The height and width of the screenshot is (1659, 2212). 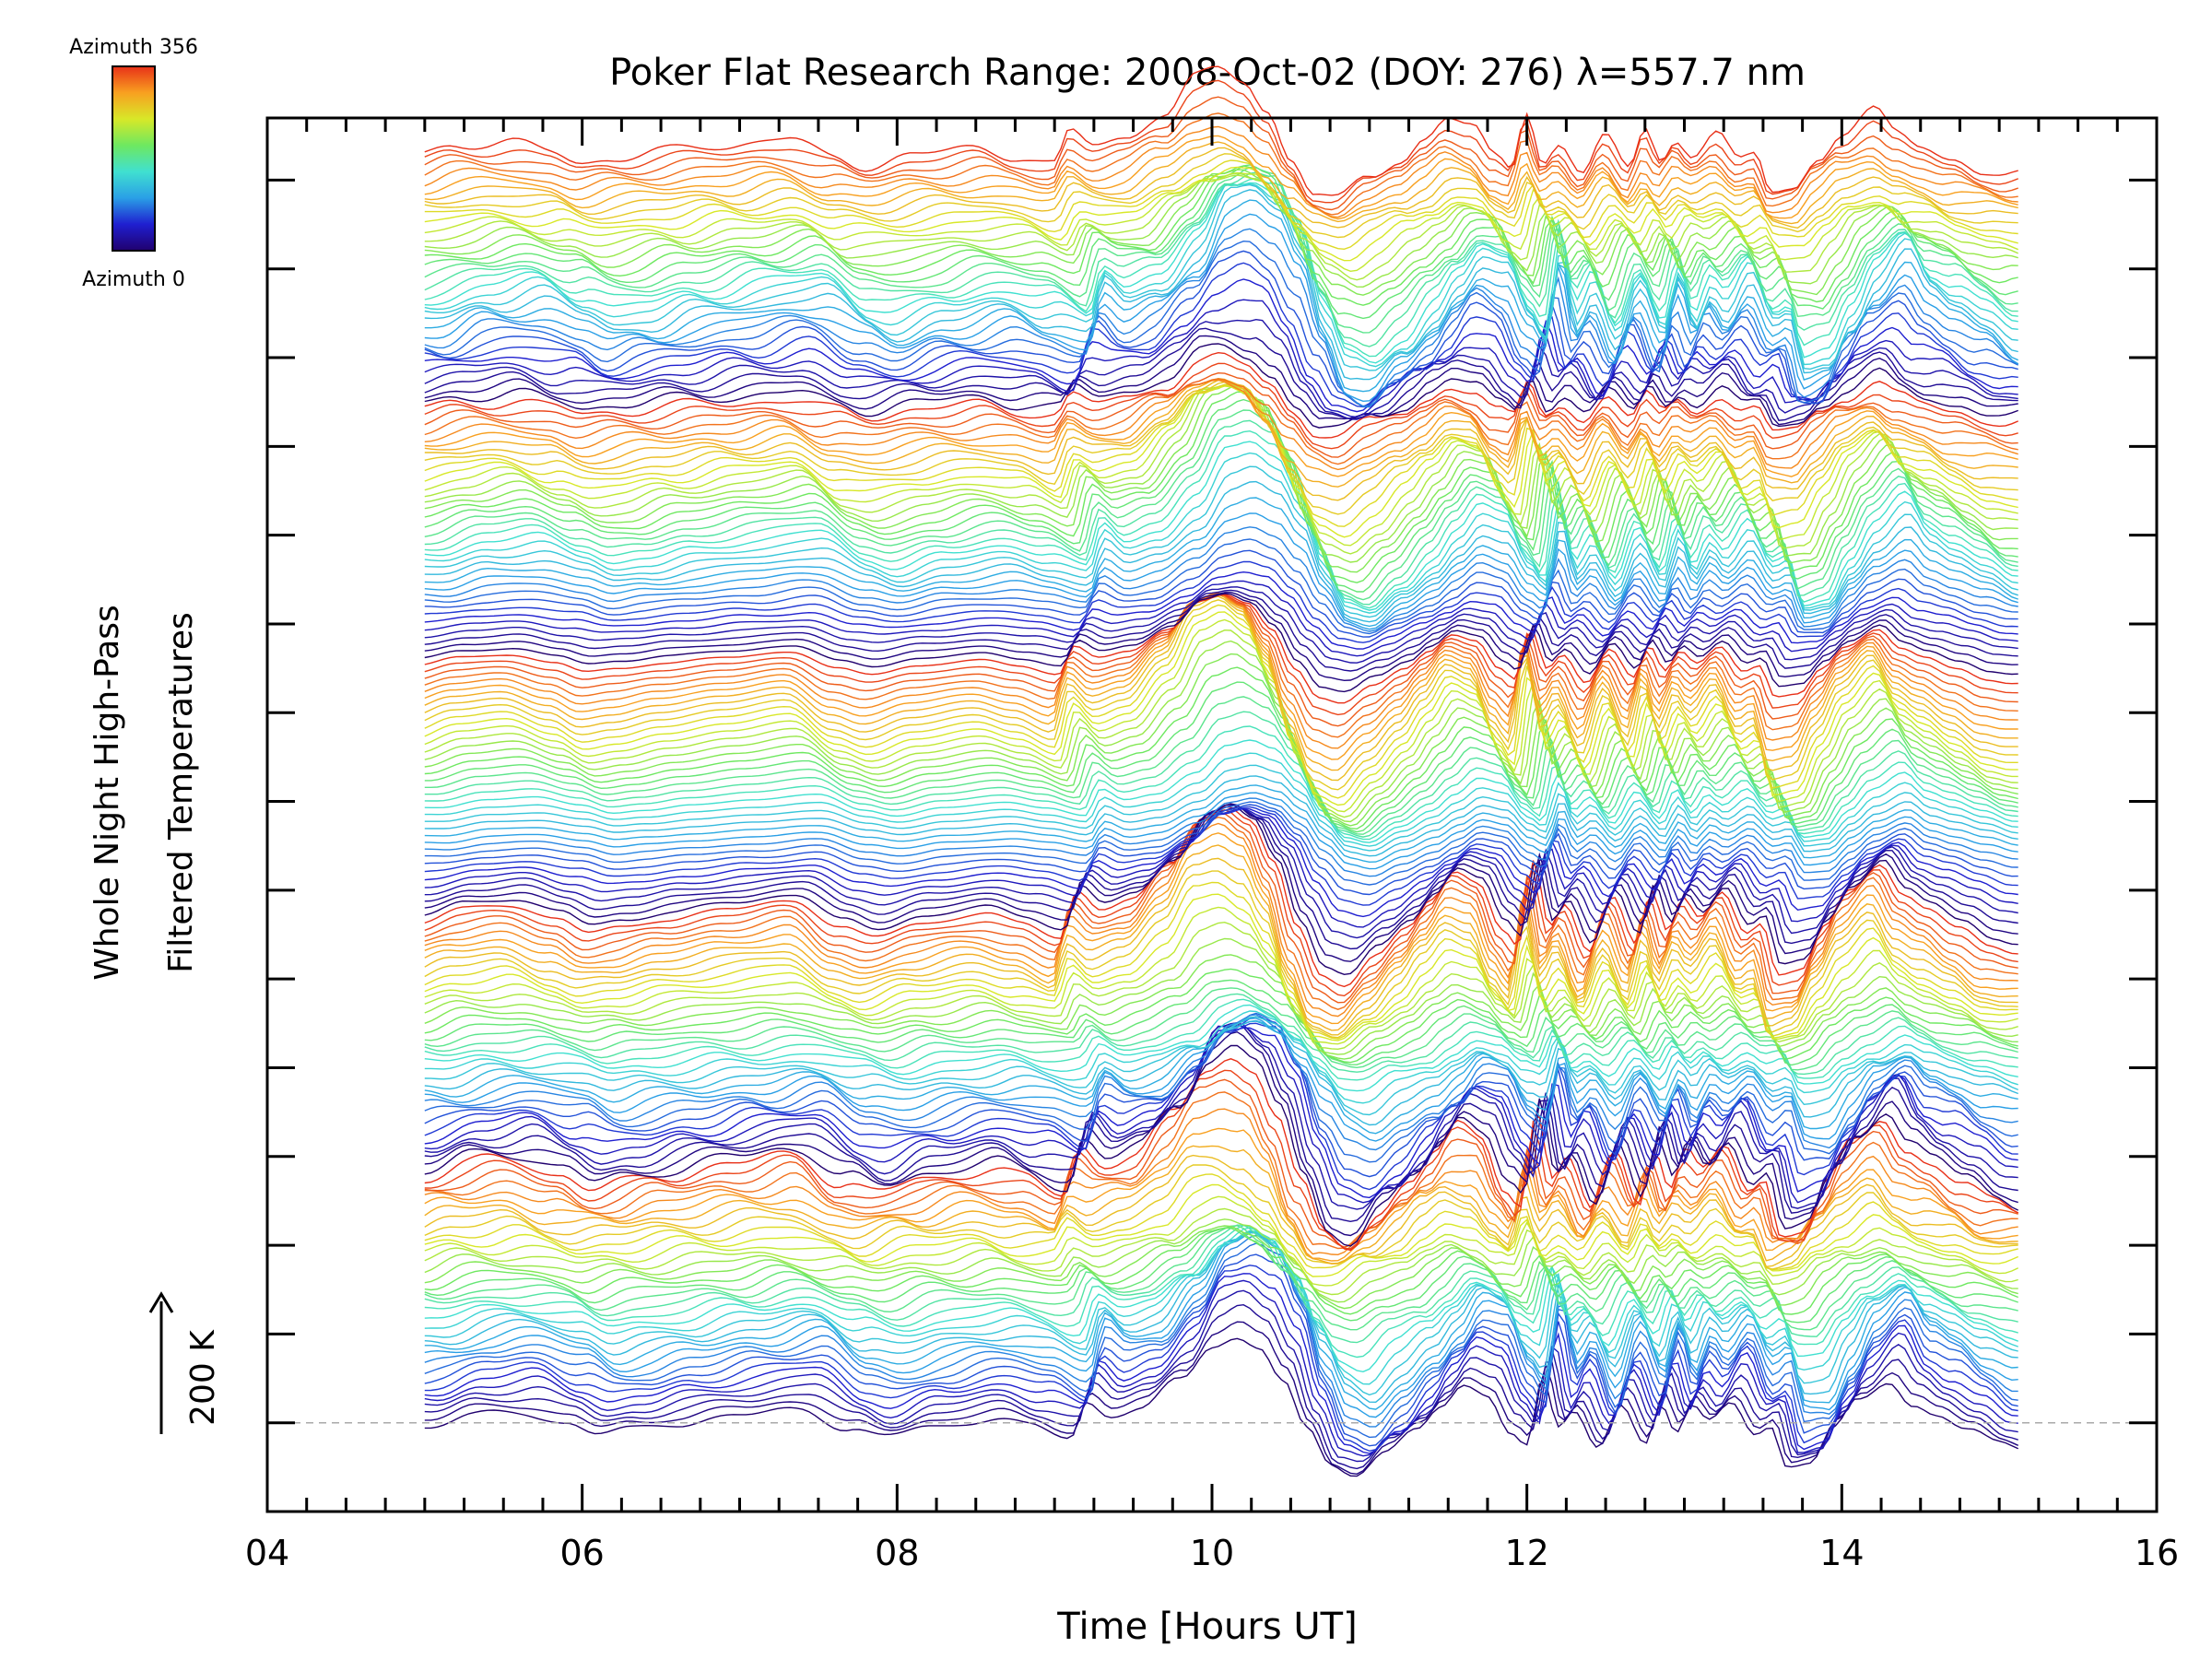 I want to click on x-axis-label: Time [Hours UT], so click(x=1206, y=1627).